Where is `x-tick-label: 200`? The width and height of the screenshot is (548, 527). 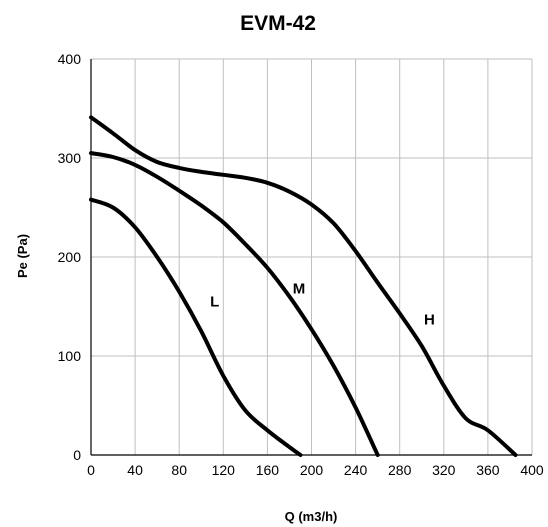 x-tick-label: 200 is located at coordinates (312, 470).